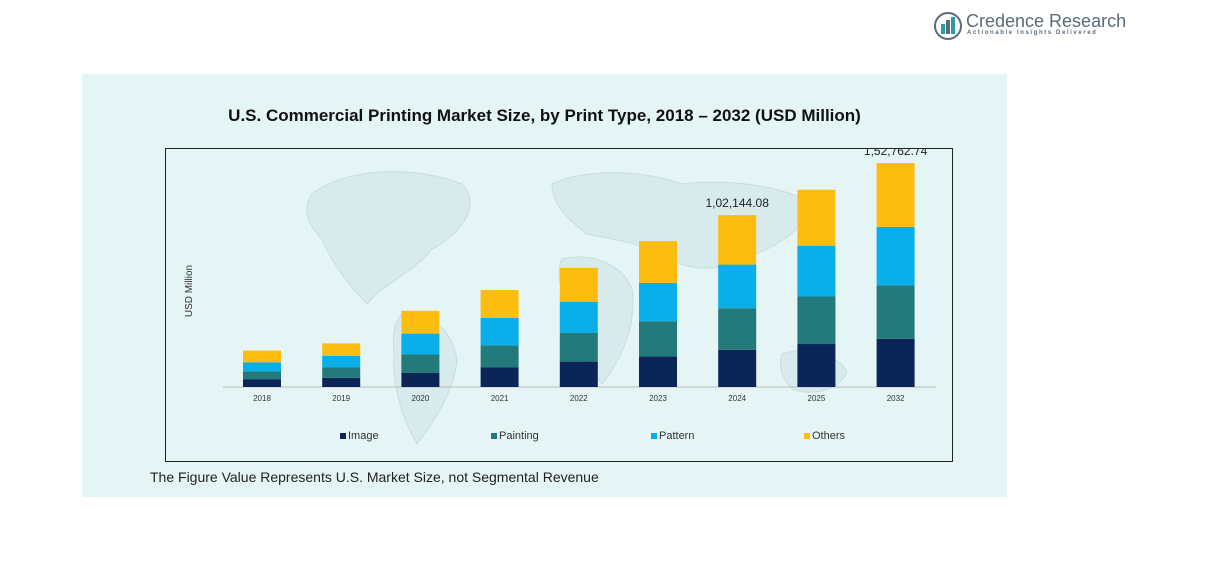 The image size is (1212, 576). Describe the element at coordinates (341, 382) in the screenshot. I see `bar-image-2019` at that location.